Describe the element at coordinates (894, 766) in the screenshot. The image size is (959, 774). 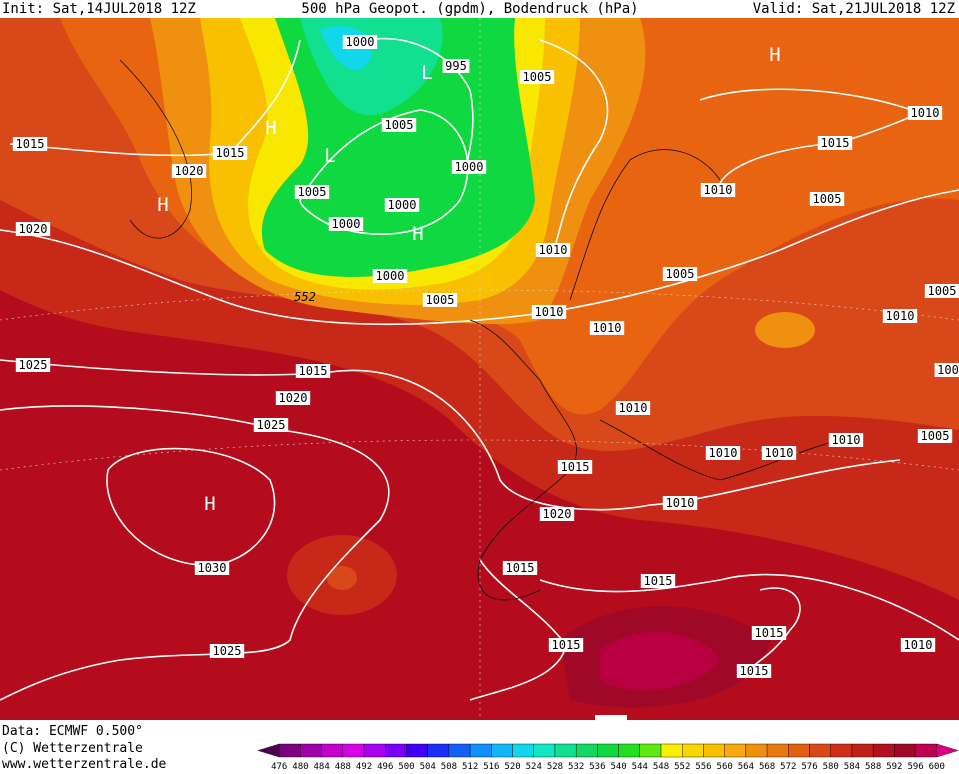
I see `colorbar-label: 592` at that location.